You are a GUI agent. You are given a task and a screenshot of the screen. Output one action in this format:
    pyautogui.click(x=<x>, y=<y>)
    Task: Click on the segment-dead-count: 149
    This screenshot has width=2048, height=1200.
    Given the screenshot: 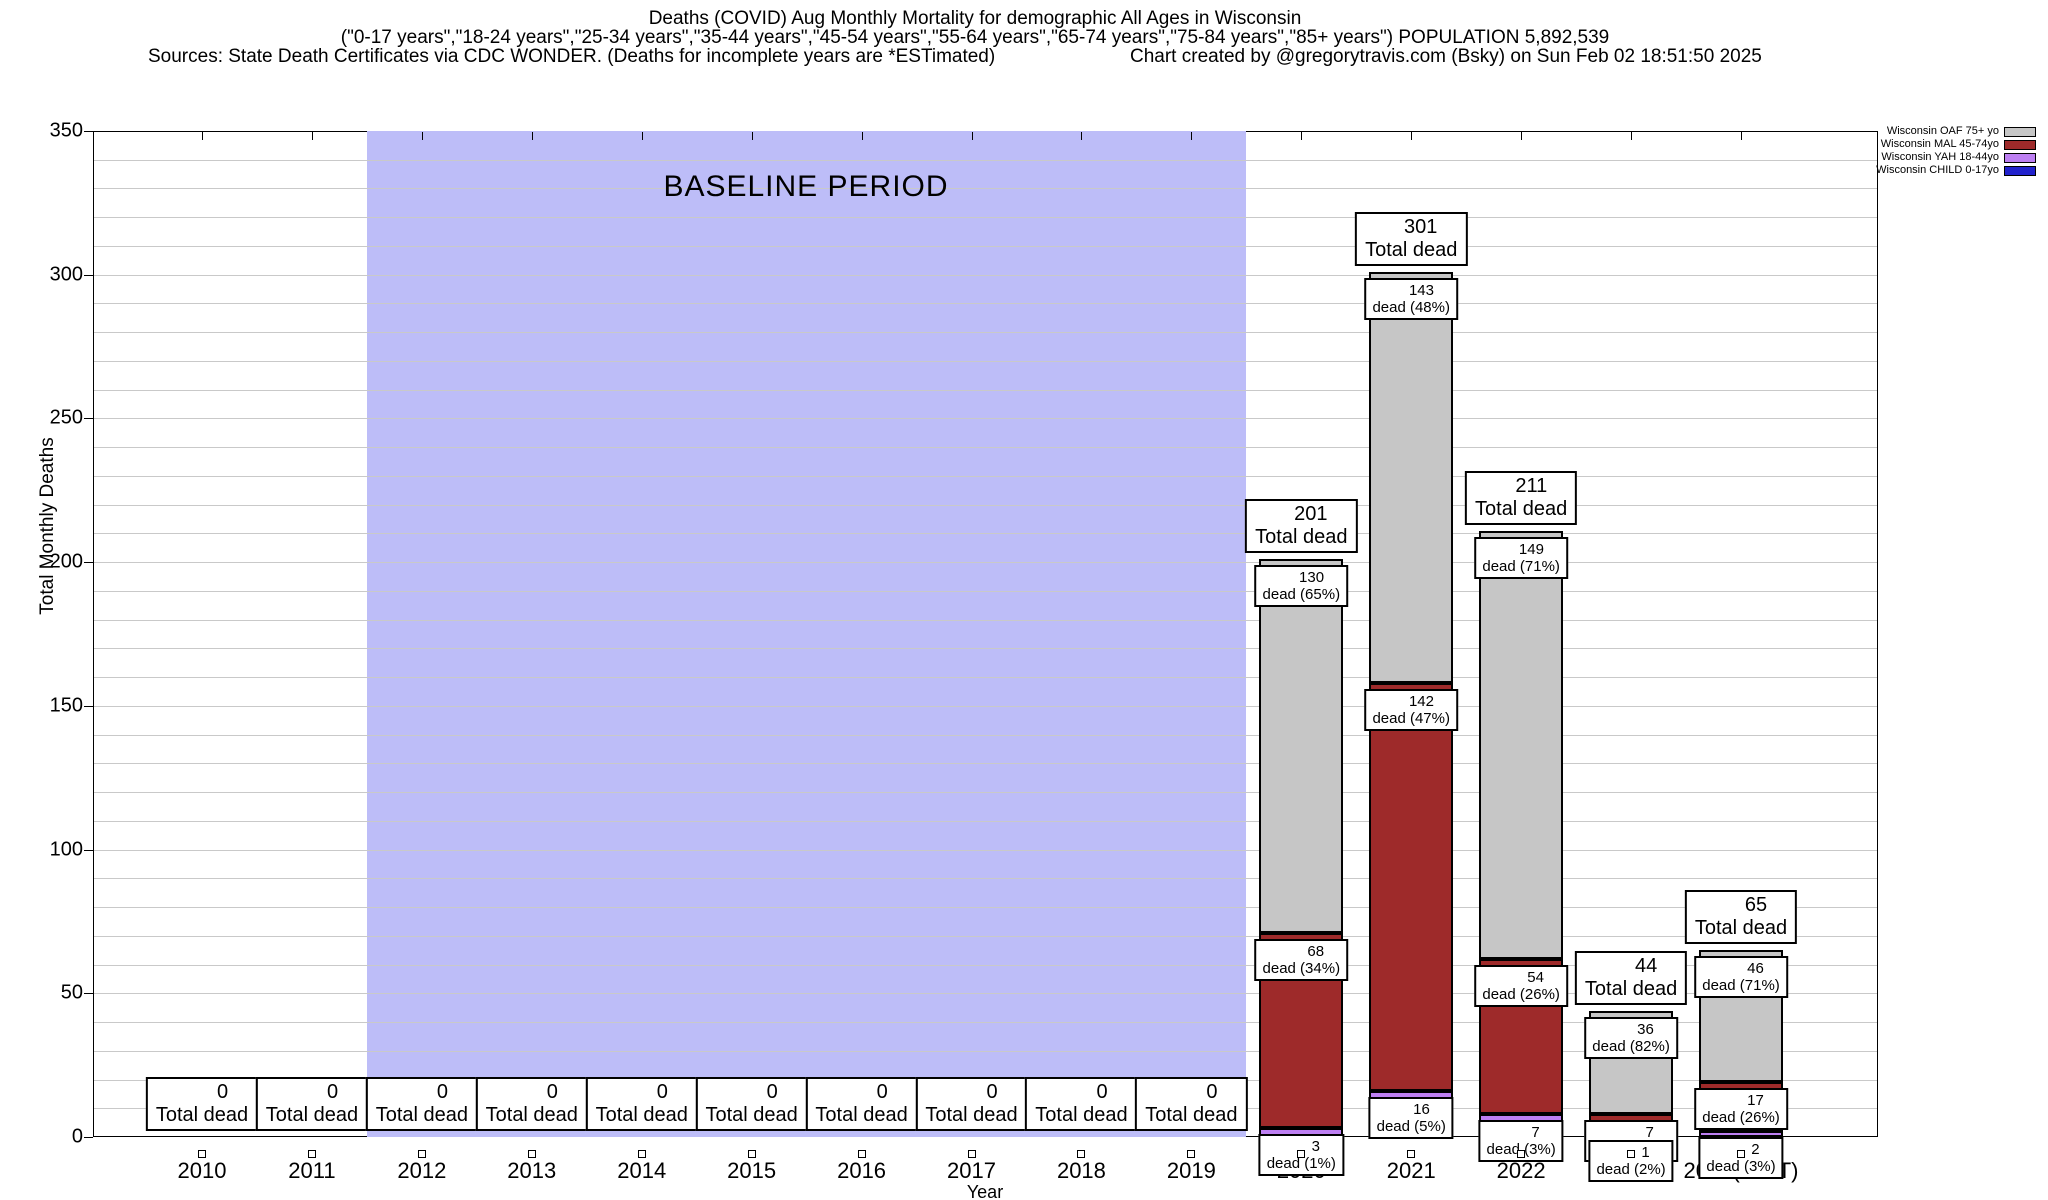 What is the action you would take?
    pyautogui.click(x=1531, y=549)
    